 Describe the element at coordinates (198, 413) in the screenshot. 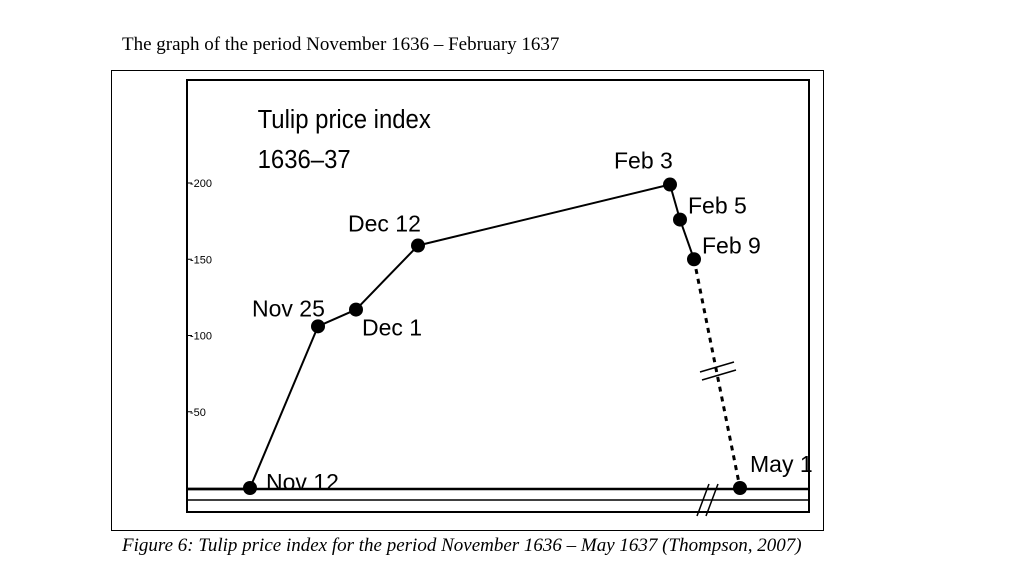

I see `y-tick-label: -50` at that location.